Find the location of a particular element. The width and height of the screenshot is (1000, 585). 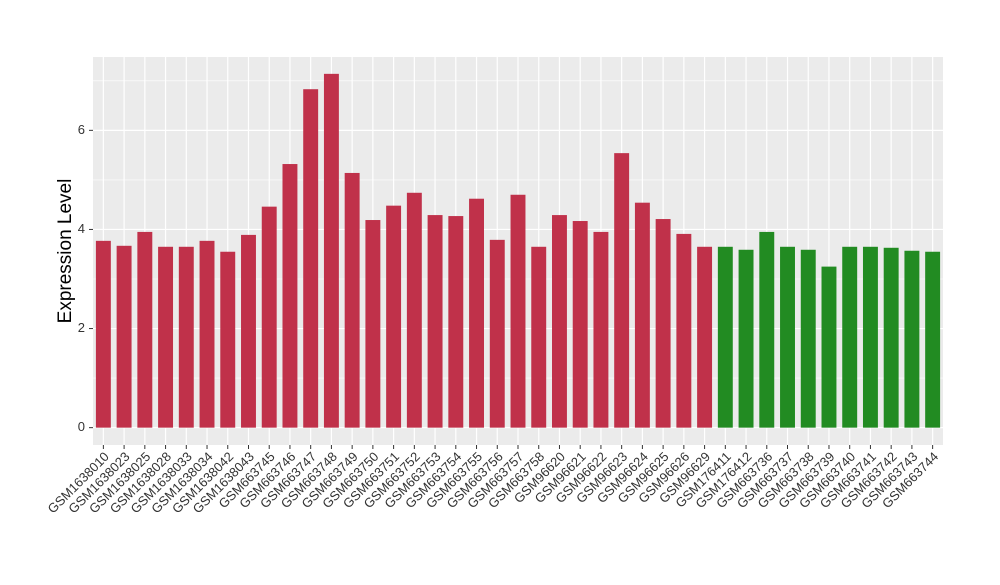

y-tick-label: 2 is located at coordinates (81, 327).